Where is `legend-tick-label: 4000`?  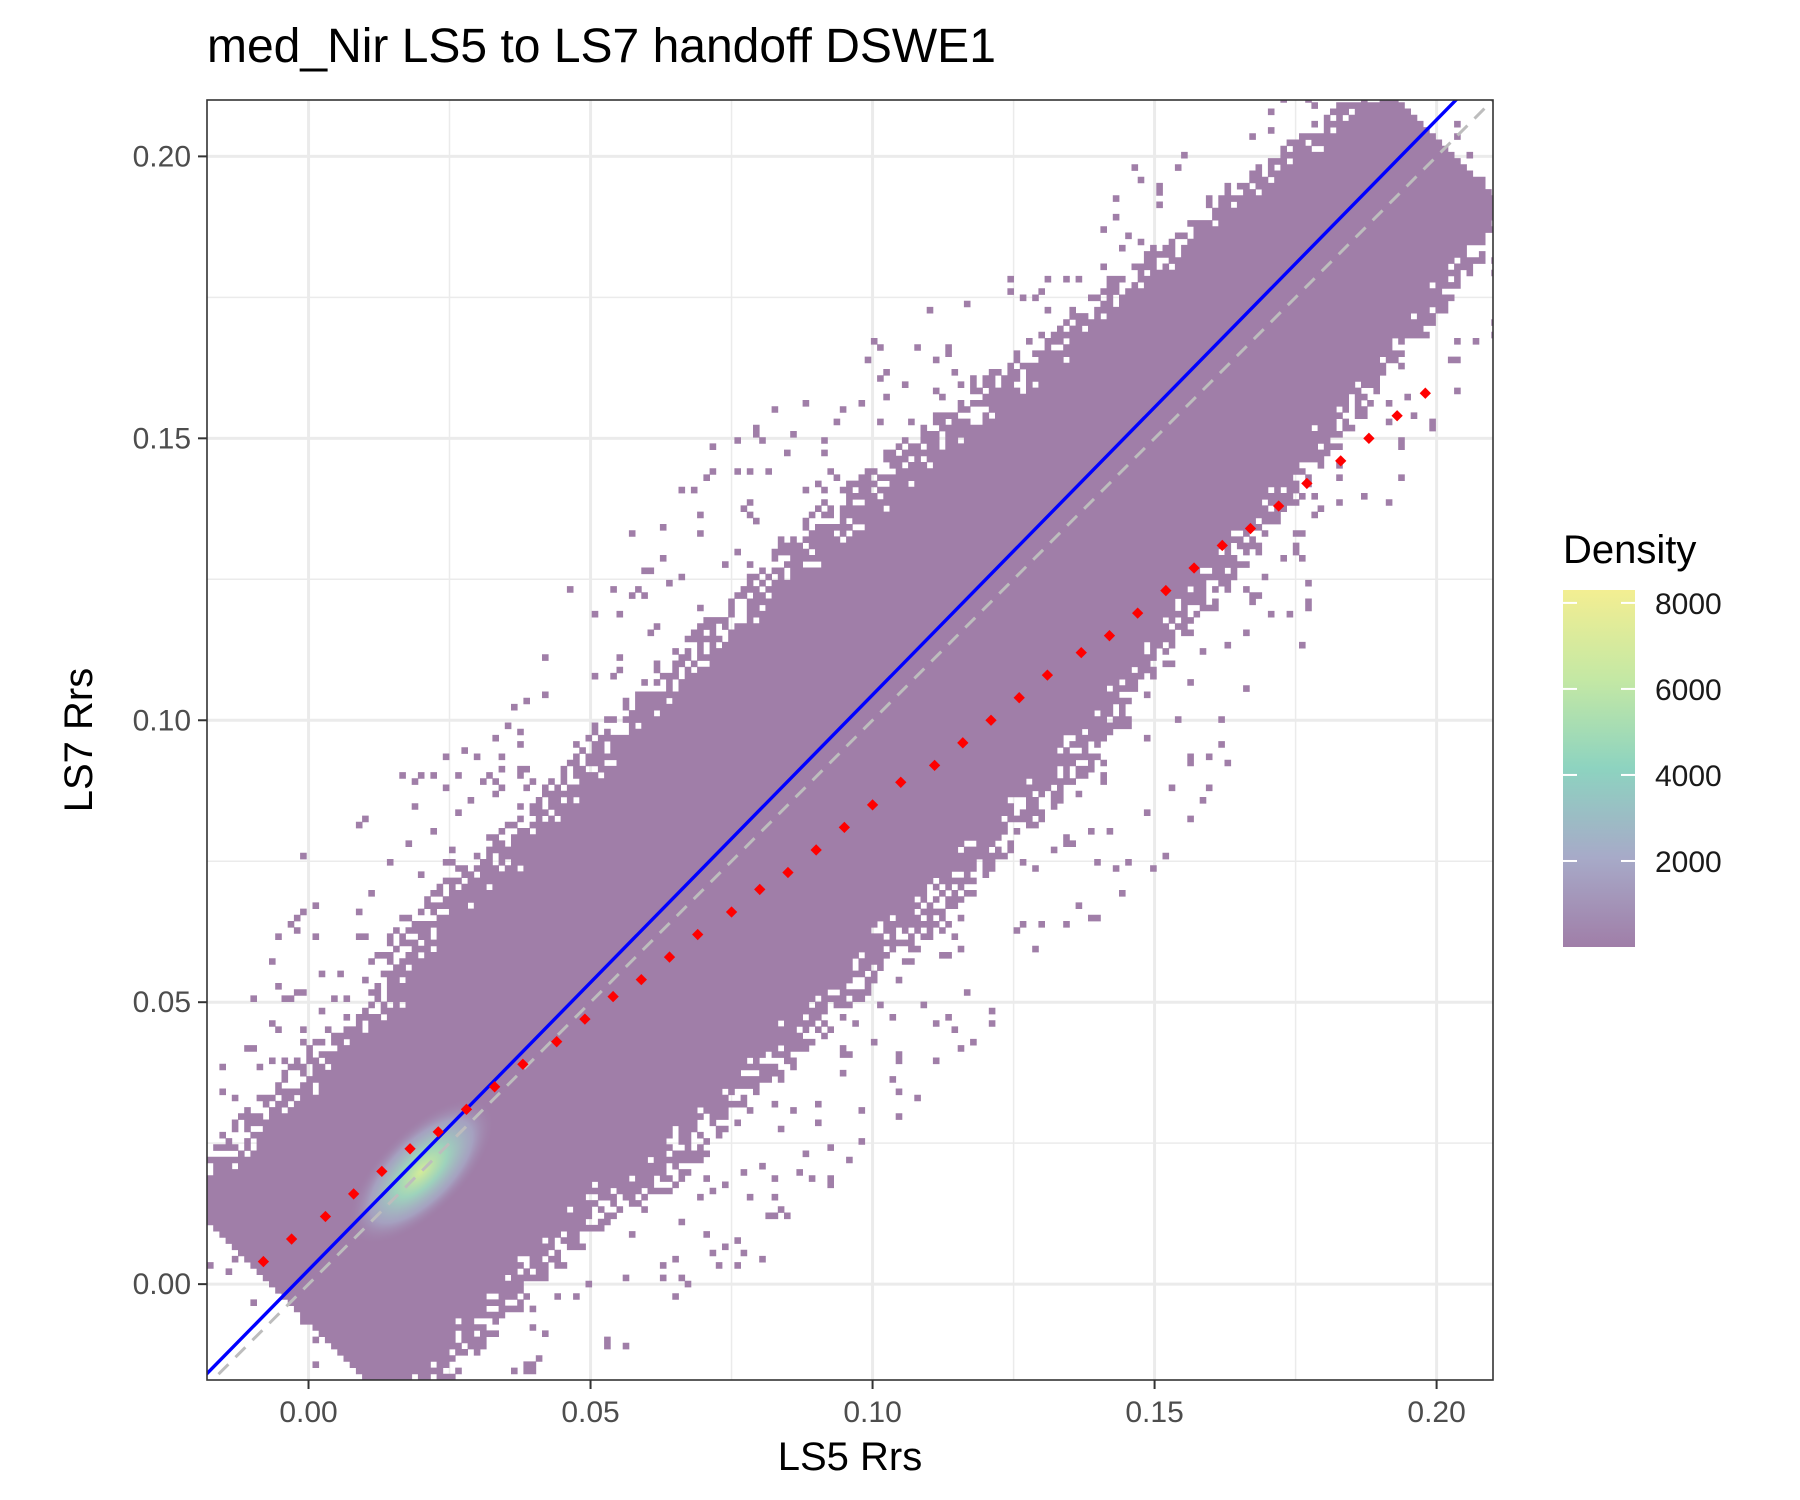 legend-tick-label: 4000 is located at coordinates (1688, 776).